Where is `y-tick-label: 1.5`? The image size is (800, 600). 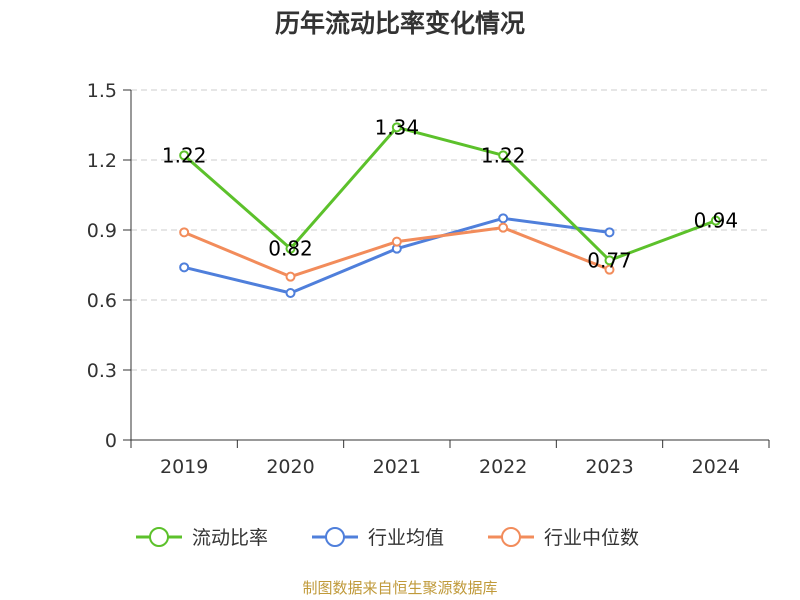 y-tick-label: 1.5 is located at coordinates (102, 91).